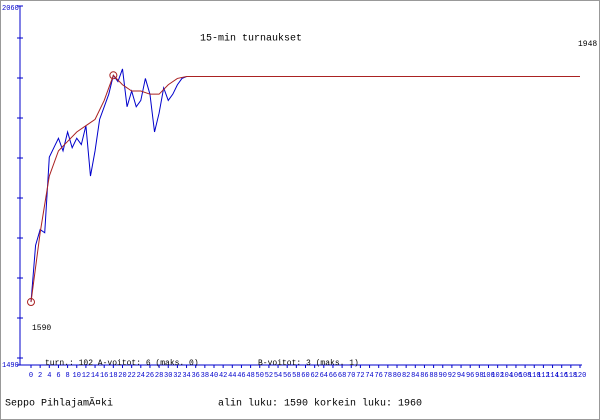  Describe the element at coordinates (497, 376) in the screenshot. I see `x-tick-label: 102` at that location.